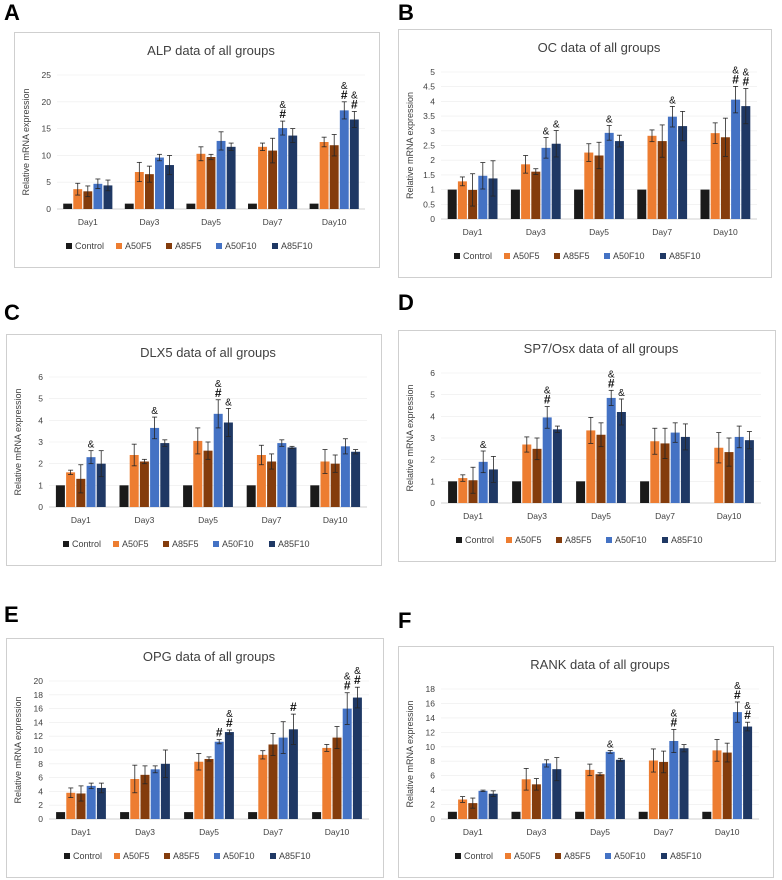  Describe the element at coordinates (273, 179) in the screenshot. I see `chart-a-bar-a85f5-day7` at that location.